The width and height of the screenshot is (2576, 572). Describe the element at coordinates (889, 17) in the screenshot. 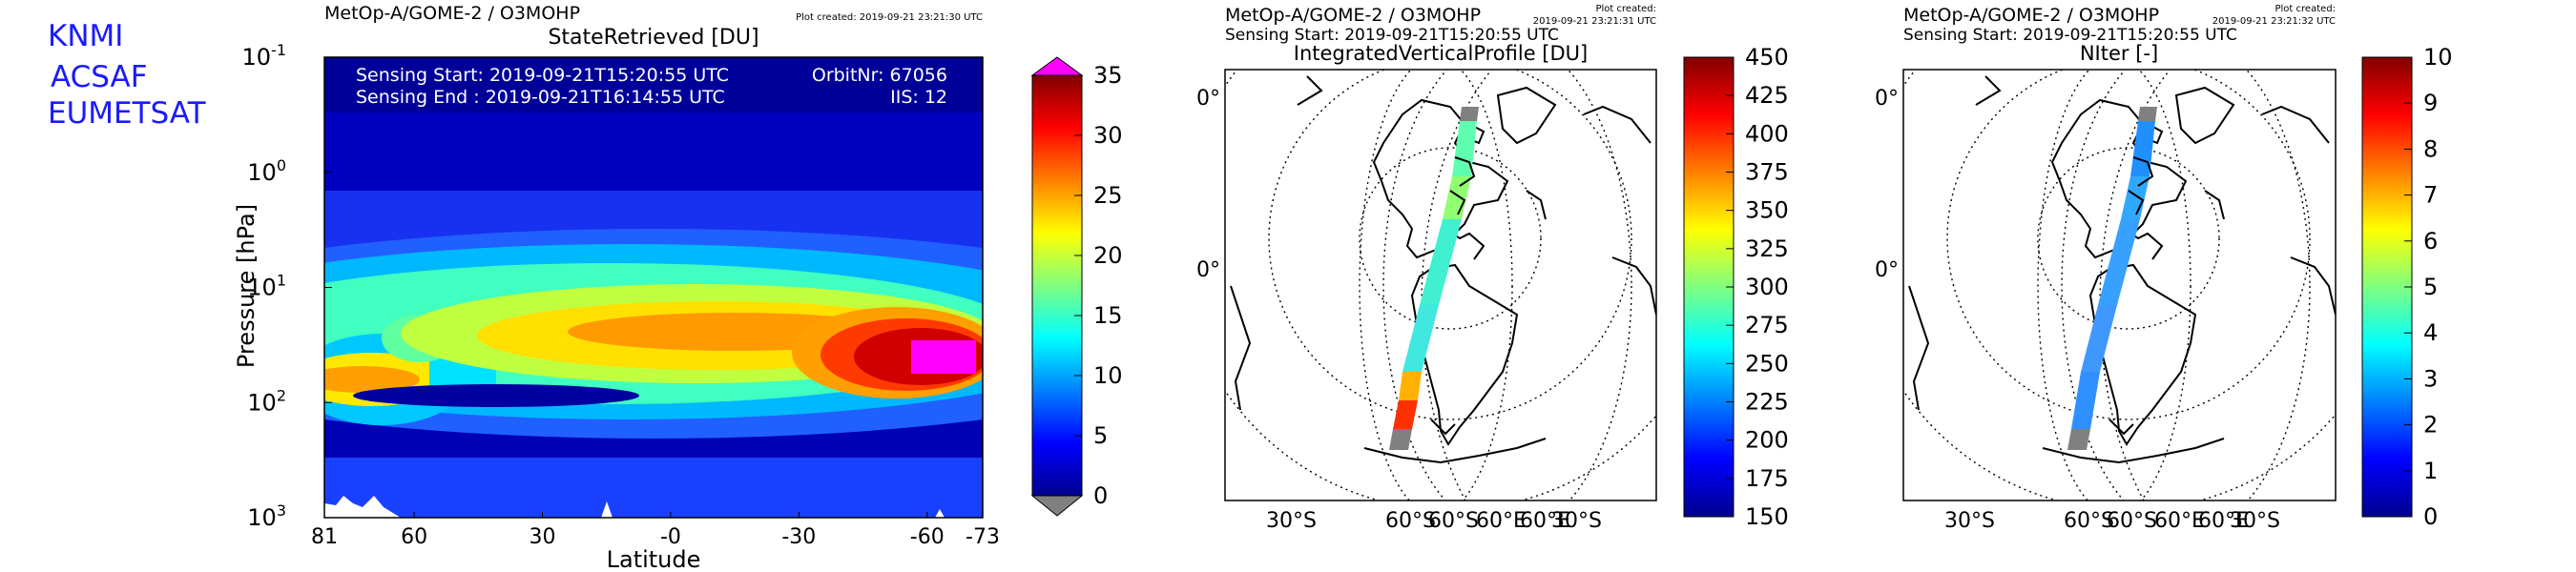

I see `profile-plot-created: Plot created: 2019-09-21 23:21:30 UTC` at that location.